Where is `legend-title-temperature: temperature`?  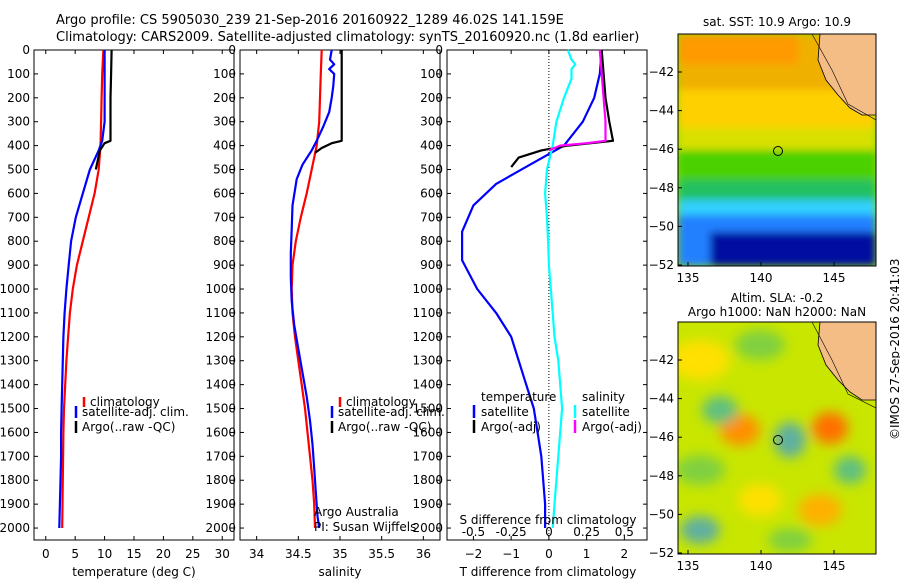
legend-title-temperature: temperature is located at coordinates (518, 397).